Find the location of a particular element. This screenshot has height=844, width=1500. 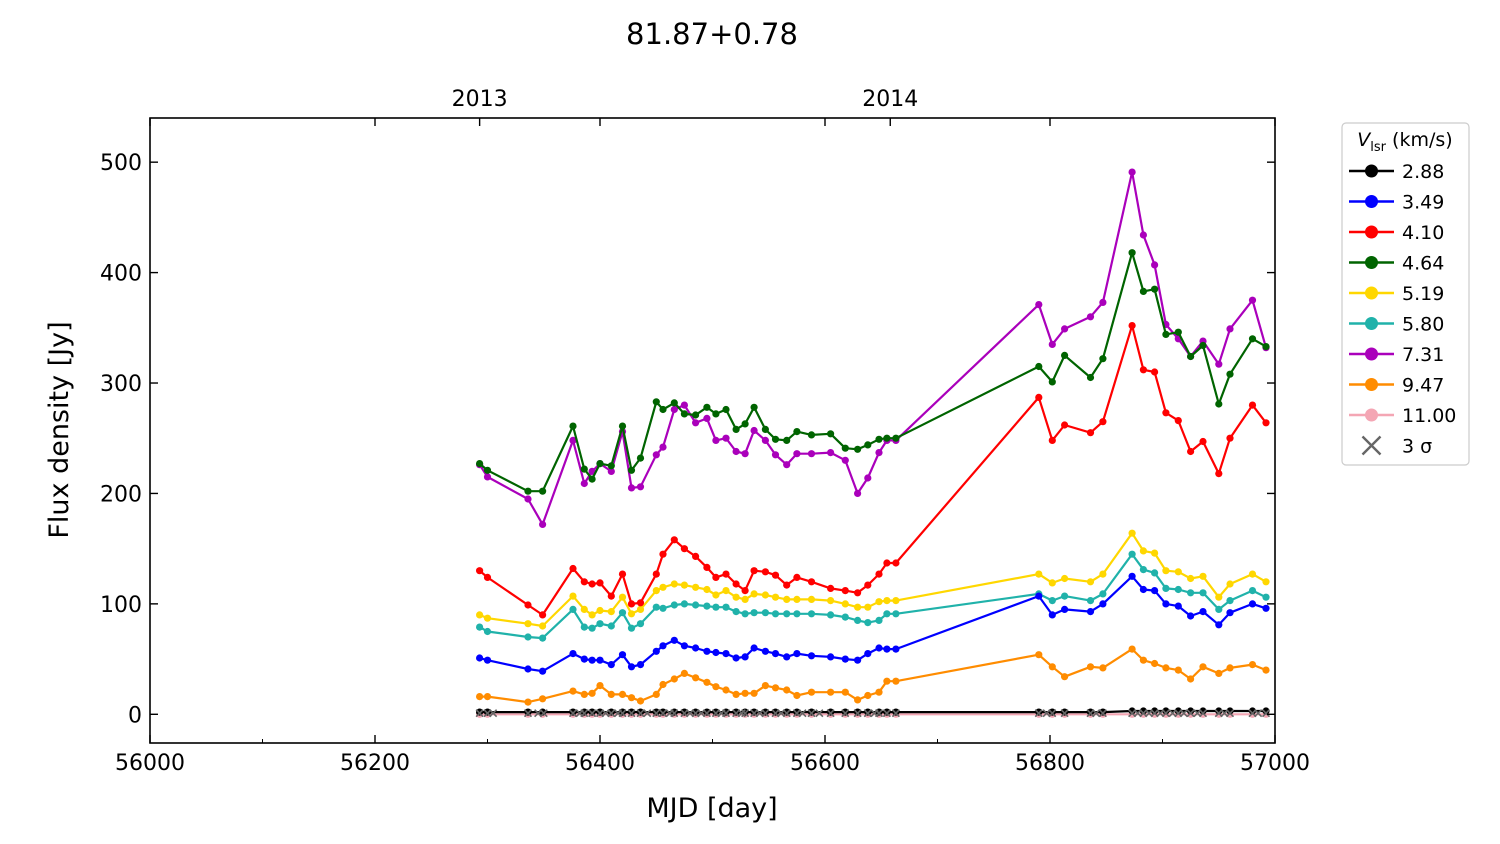

legend-label: 7.31 is located at coordinates (1423, 355).